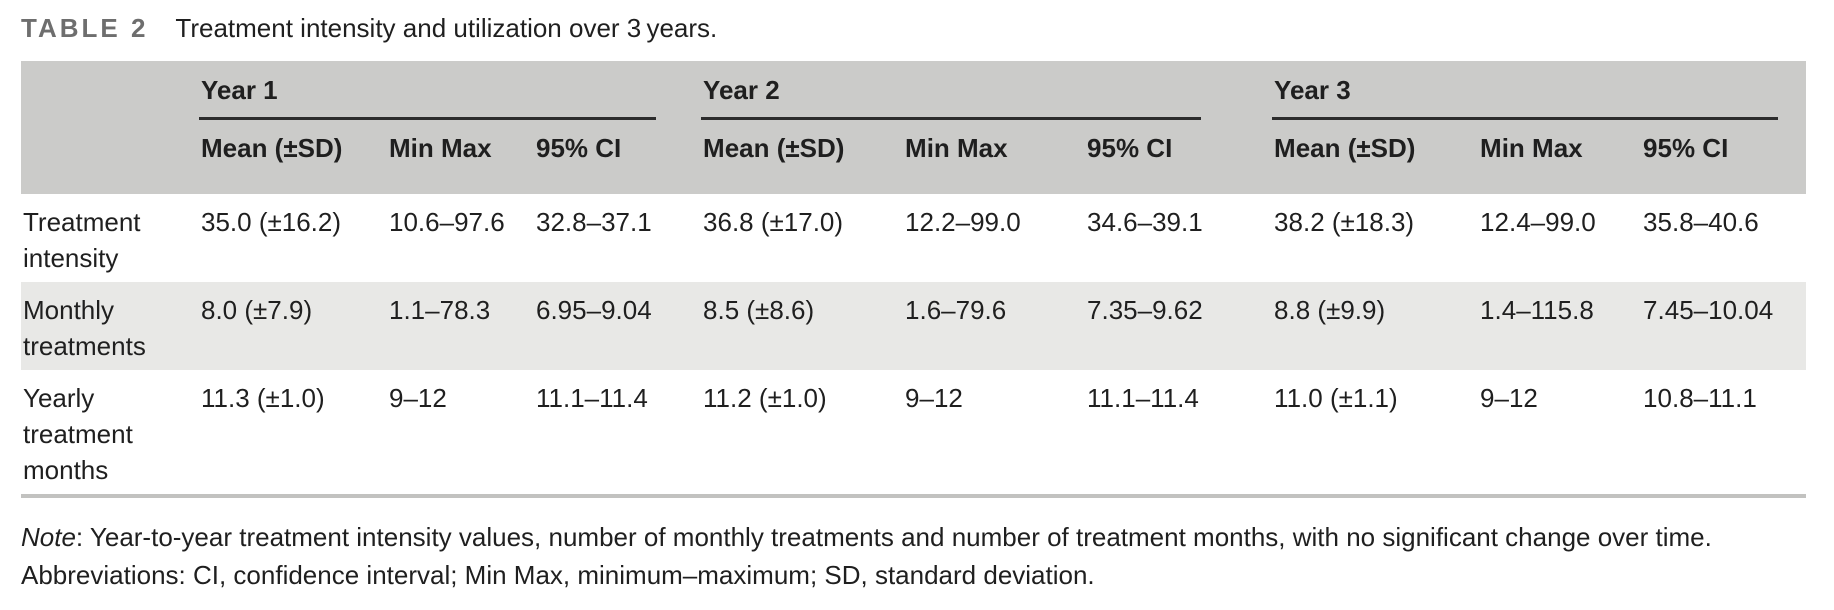  What do you see at coordinates (594, 222) in the screenshot?
I see `data-cell: 32.8–37.1` at bounding box center [594, 222].